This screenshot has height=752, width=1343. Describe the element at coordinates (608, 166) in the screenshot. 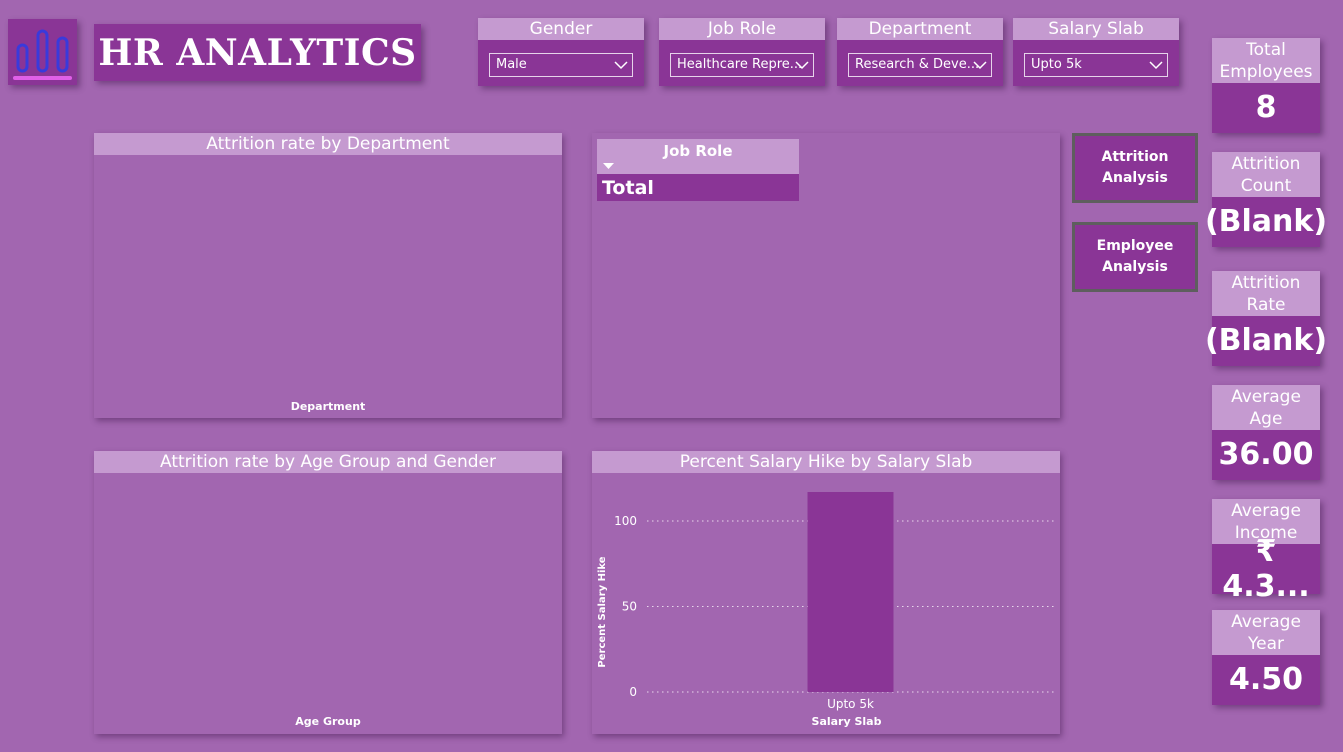

I see `sort-arrow-icon` at that location.